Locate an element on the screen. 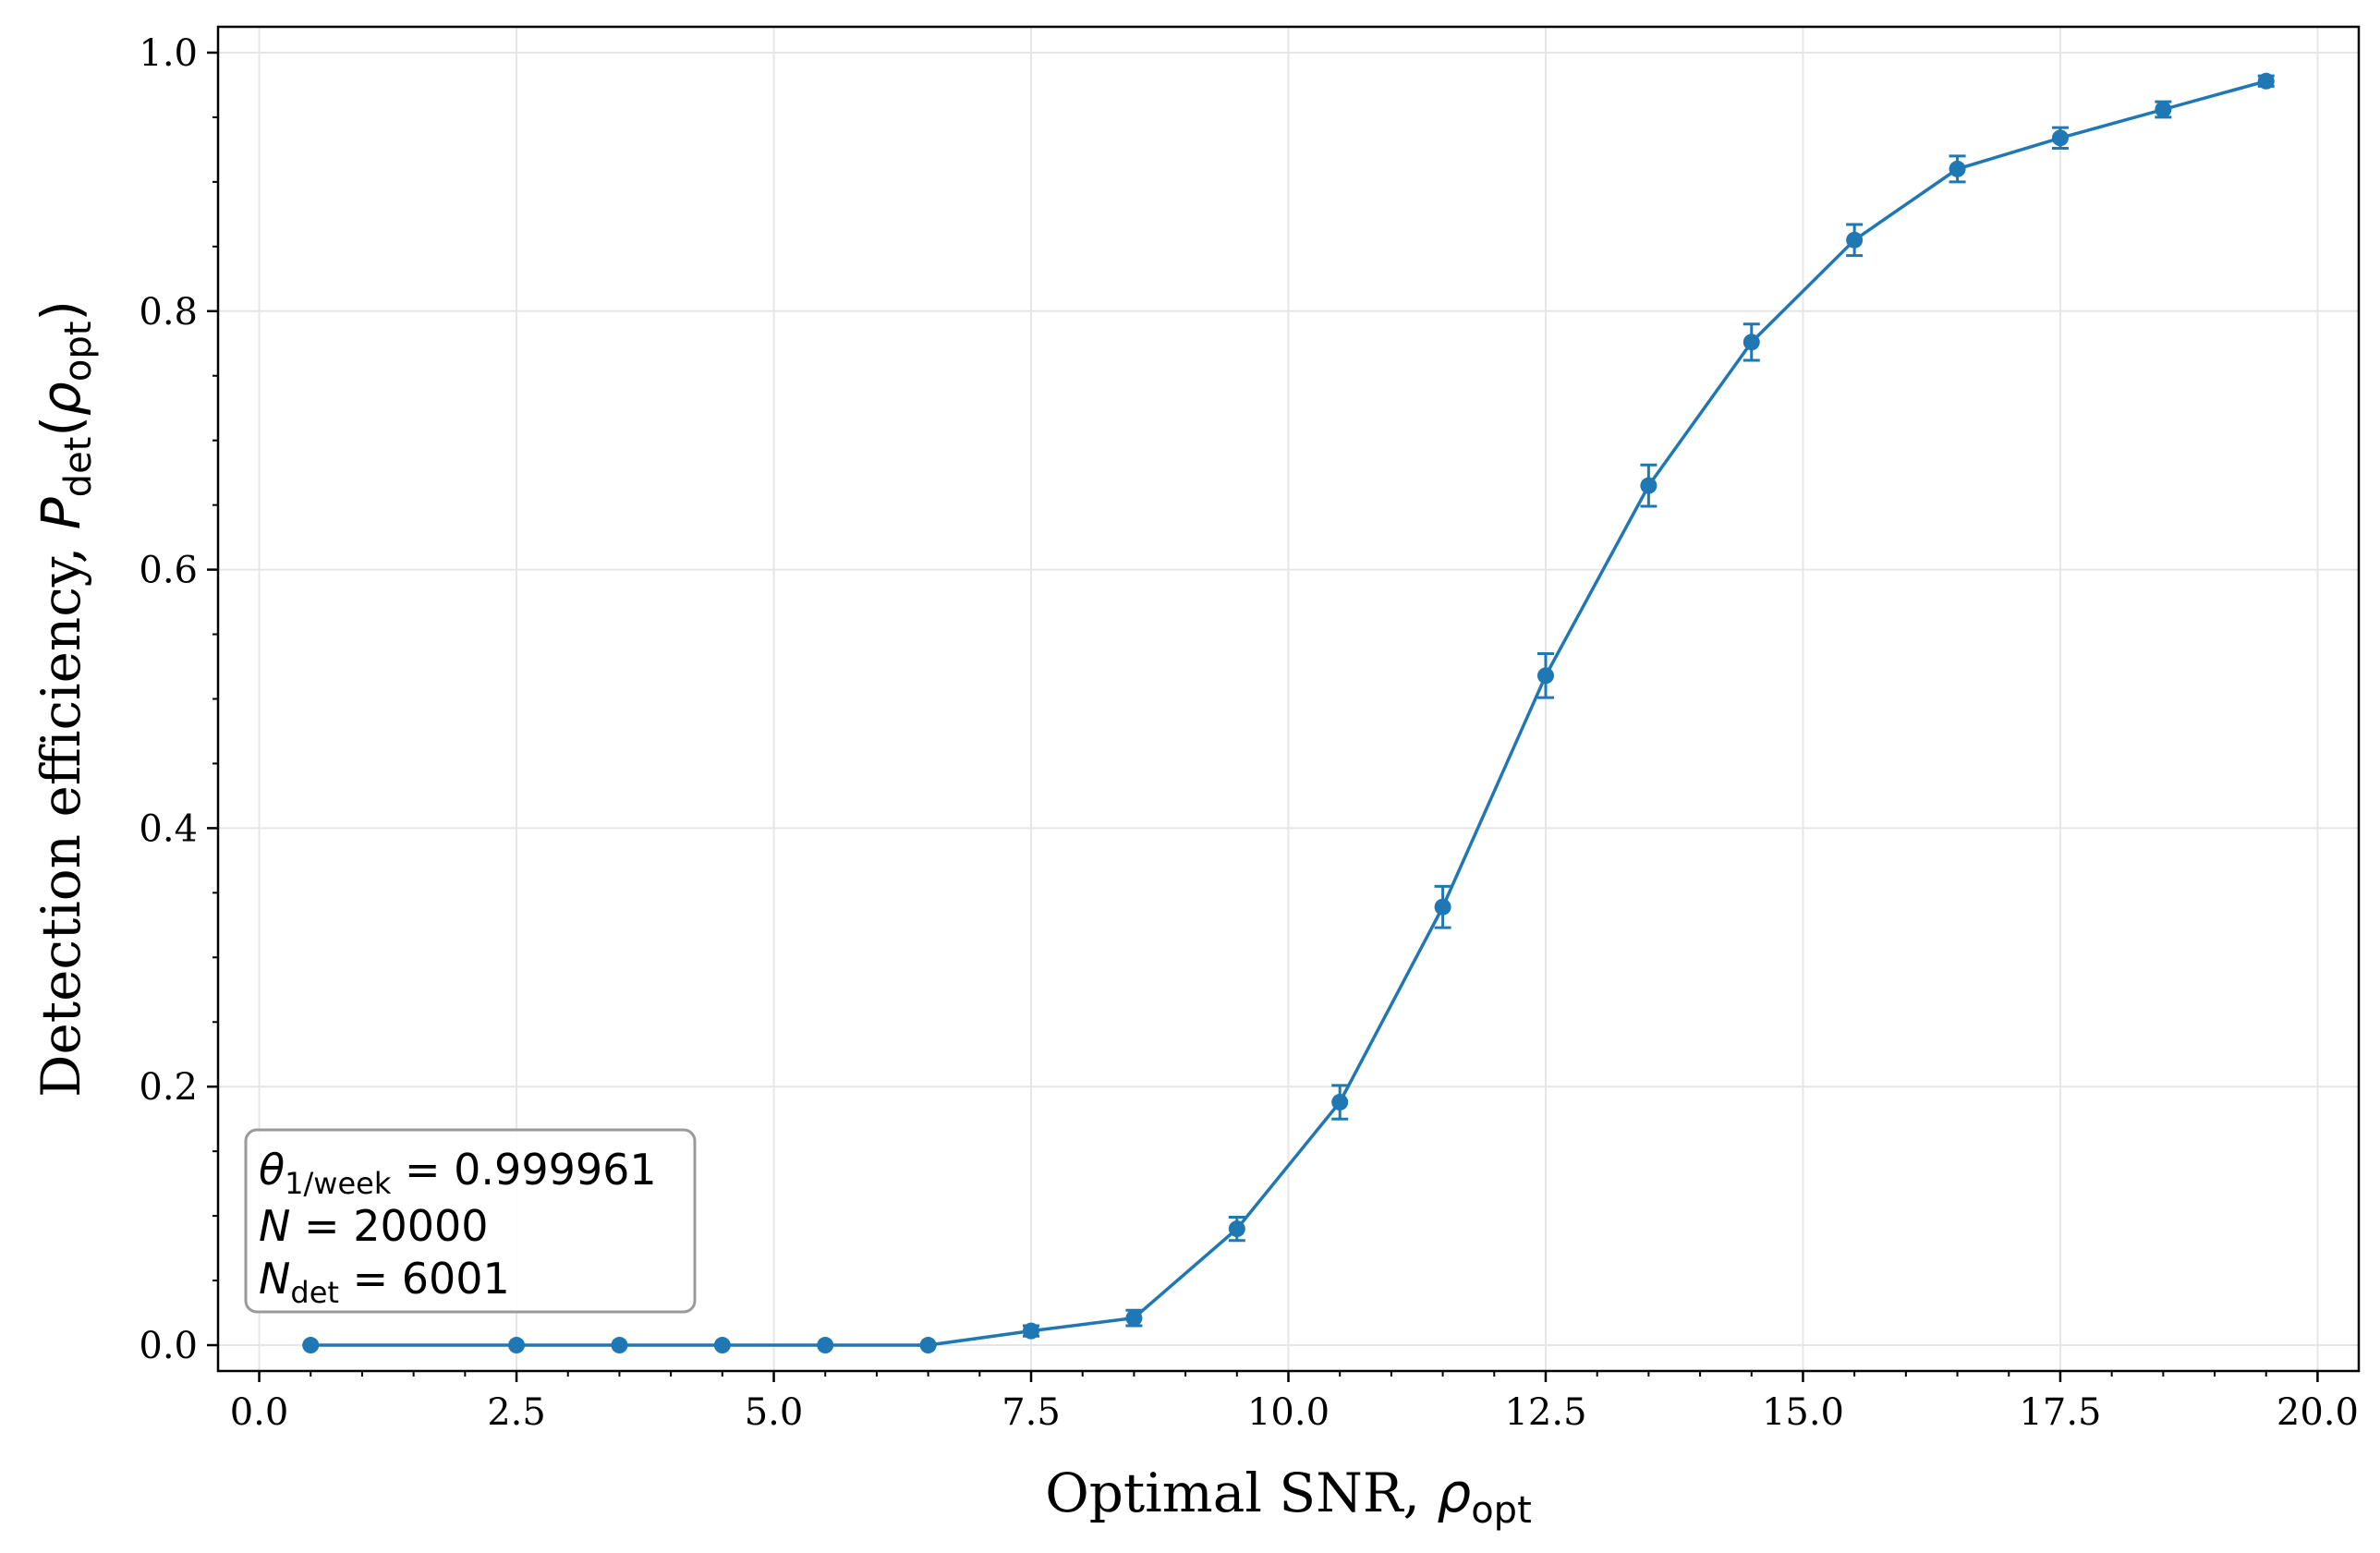  y-axis-label: Detection efficiency, Pdet(ρopt) is located at coordinates (65, 699).